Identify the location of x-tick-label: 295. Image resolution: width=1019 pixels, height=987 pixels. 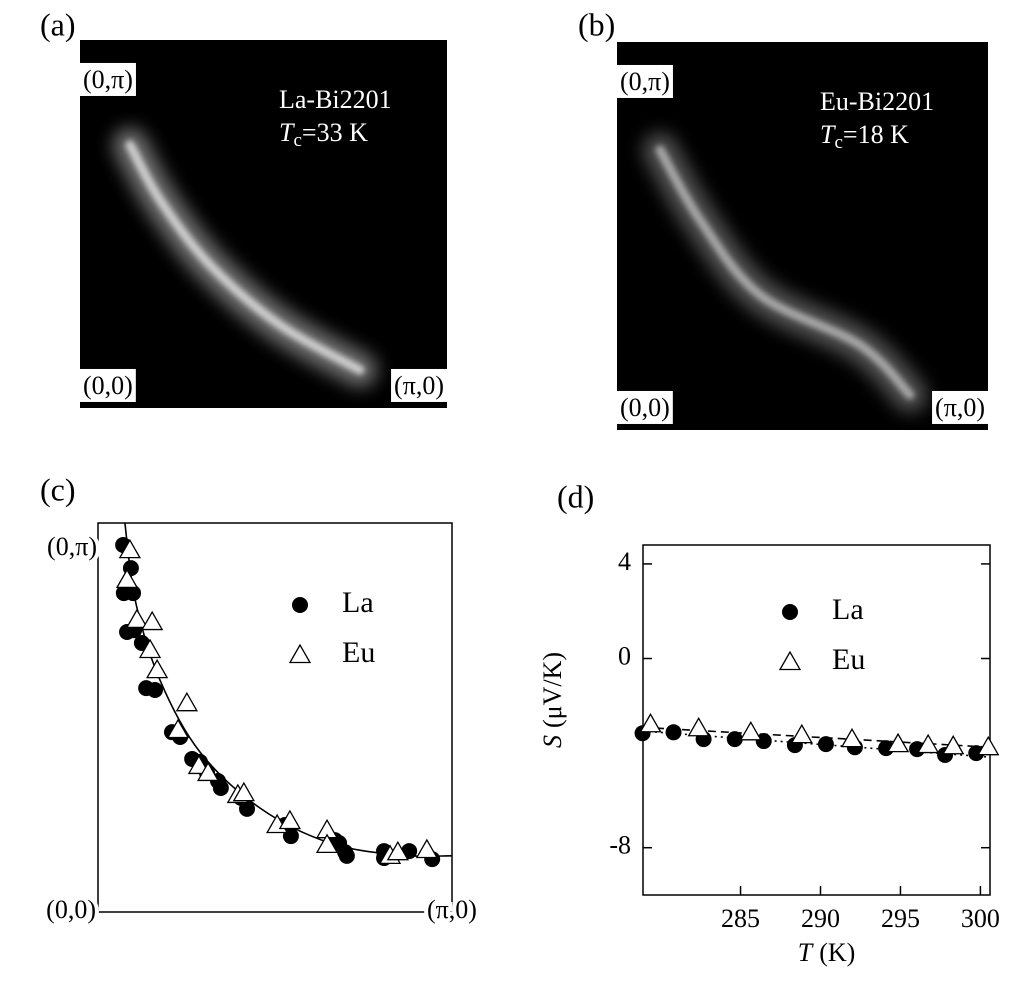
(900, 918).